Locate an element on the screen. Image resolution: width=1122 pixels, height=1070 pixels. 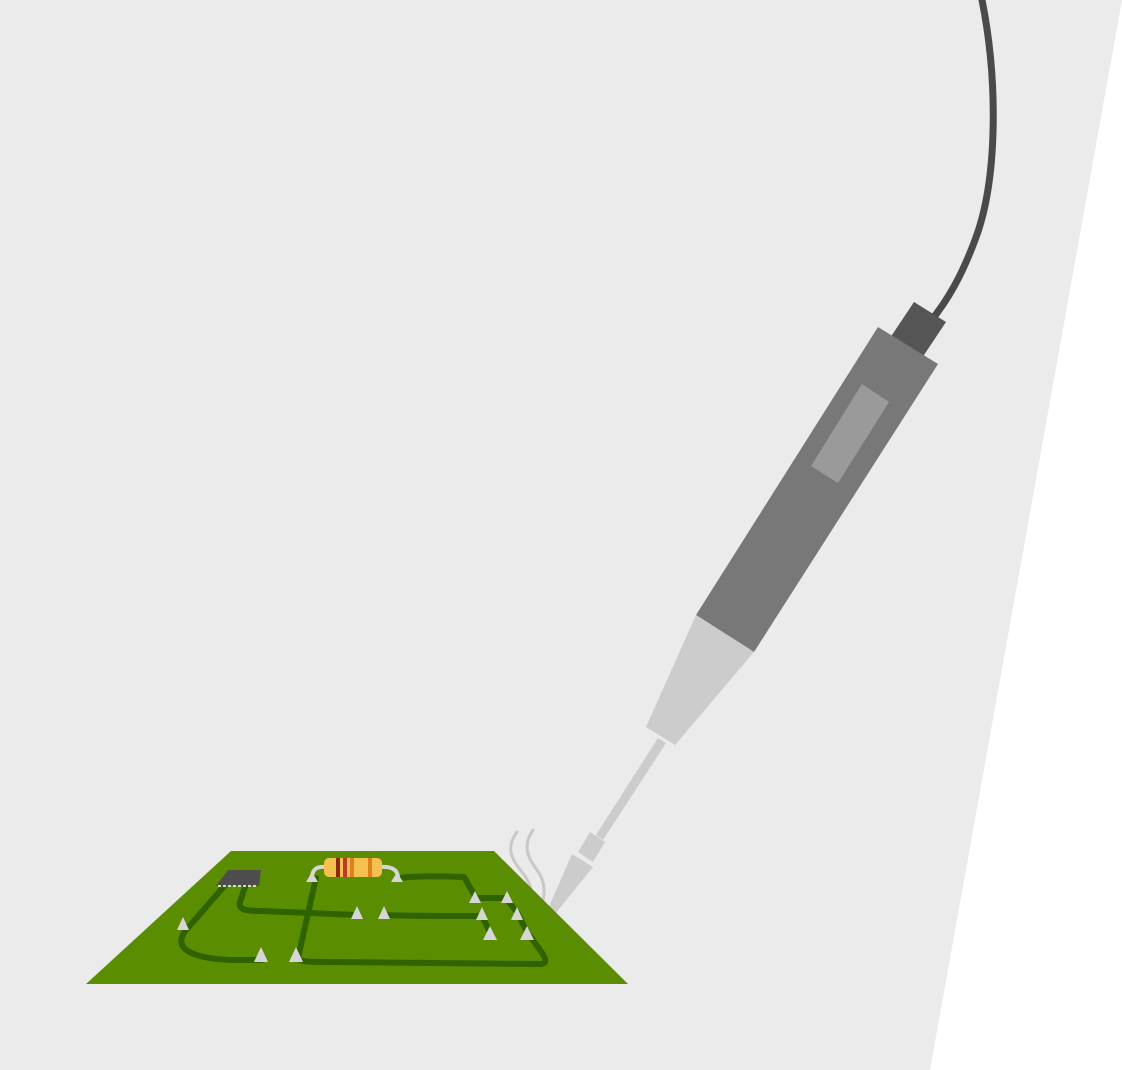
ic-chip is located at coordinates (238, 878).